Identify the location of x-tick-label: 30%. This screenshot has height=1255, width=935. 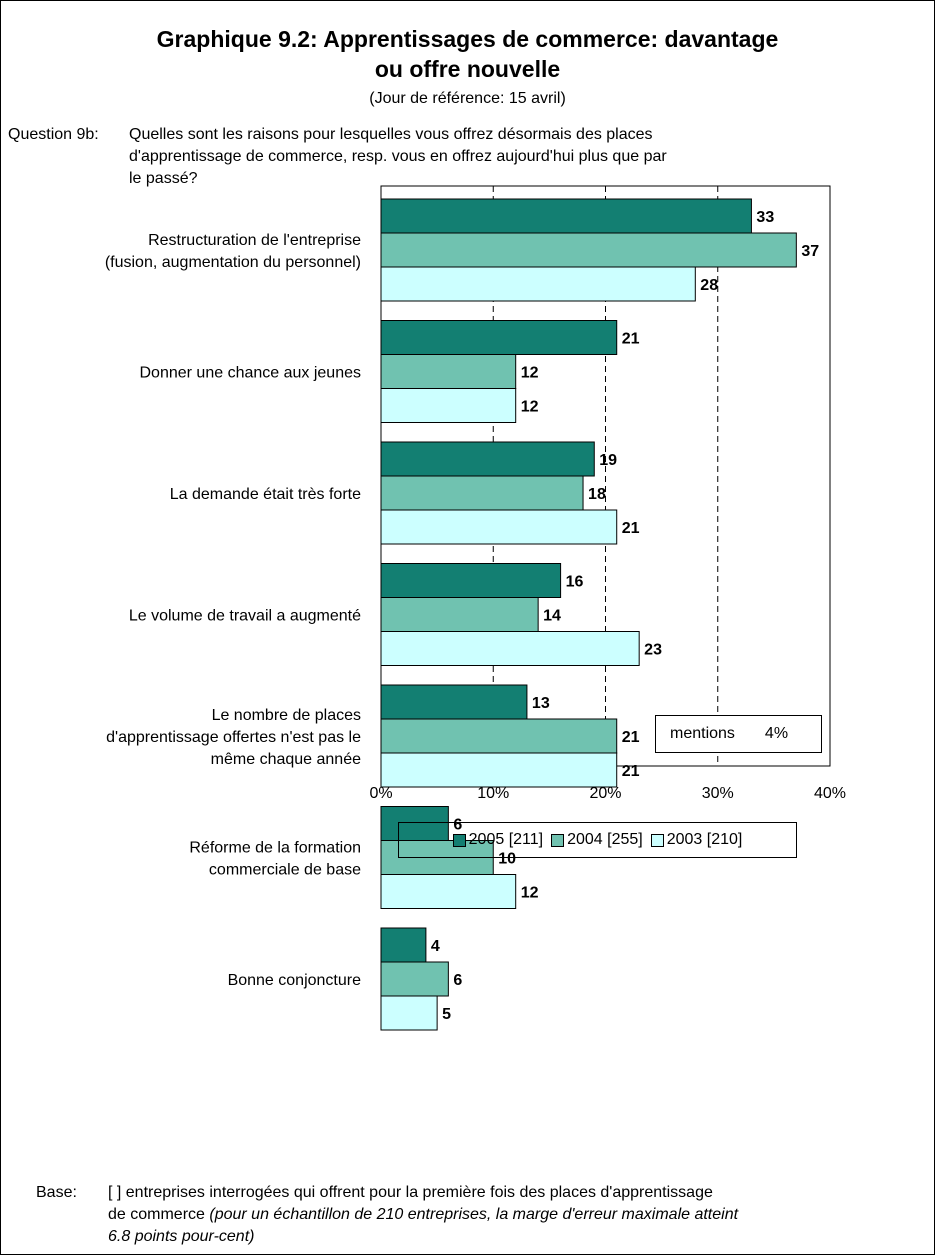
(718, 793).